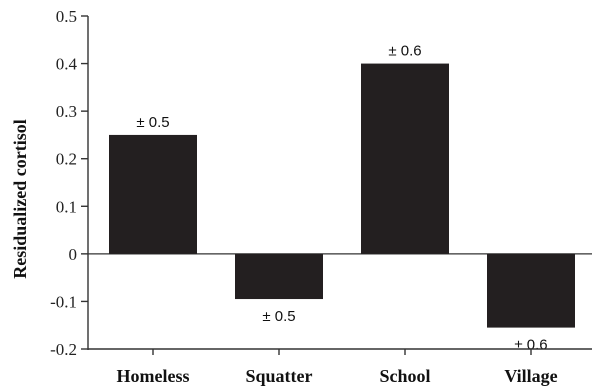 This screenshot has height=387, width=598. What do you see at coordinates (279, 276) in the screenshot?
I see `bar-squatter` at bounding box center [279, 276].